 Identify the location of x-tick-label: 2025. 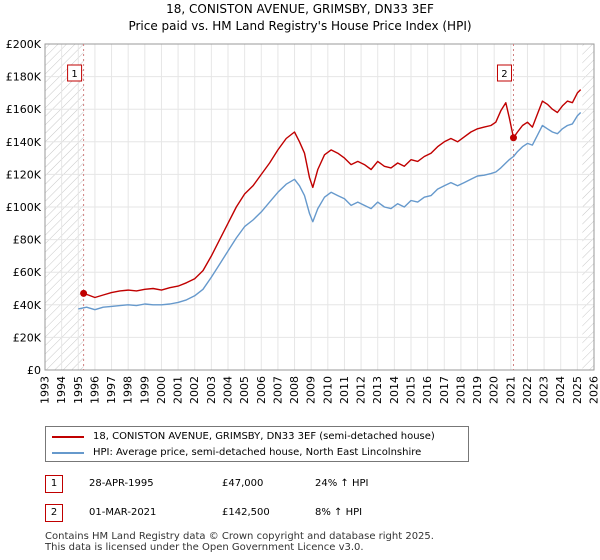
(577, 390).